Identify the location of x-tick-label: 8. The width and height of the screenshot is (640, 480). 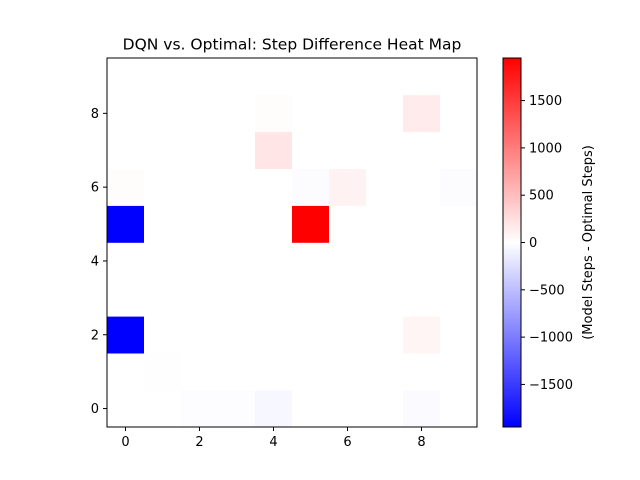
(421, 442).